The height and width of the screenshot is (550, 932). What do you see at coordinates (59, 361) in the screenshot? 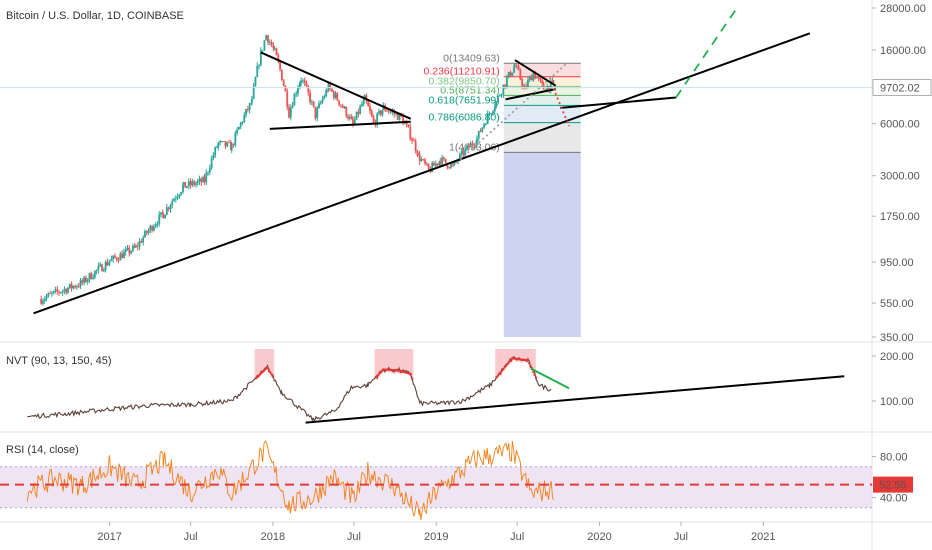
I see `nvt-pane-title: NVT (90, 13, 150, 45)` at bounding box center [59, 361].